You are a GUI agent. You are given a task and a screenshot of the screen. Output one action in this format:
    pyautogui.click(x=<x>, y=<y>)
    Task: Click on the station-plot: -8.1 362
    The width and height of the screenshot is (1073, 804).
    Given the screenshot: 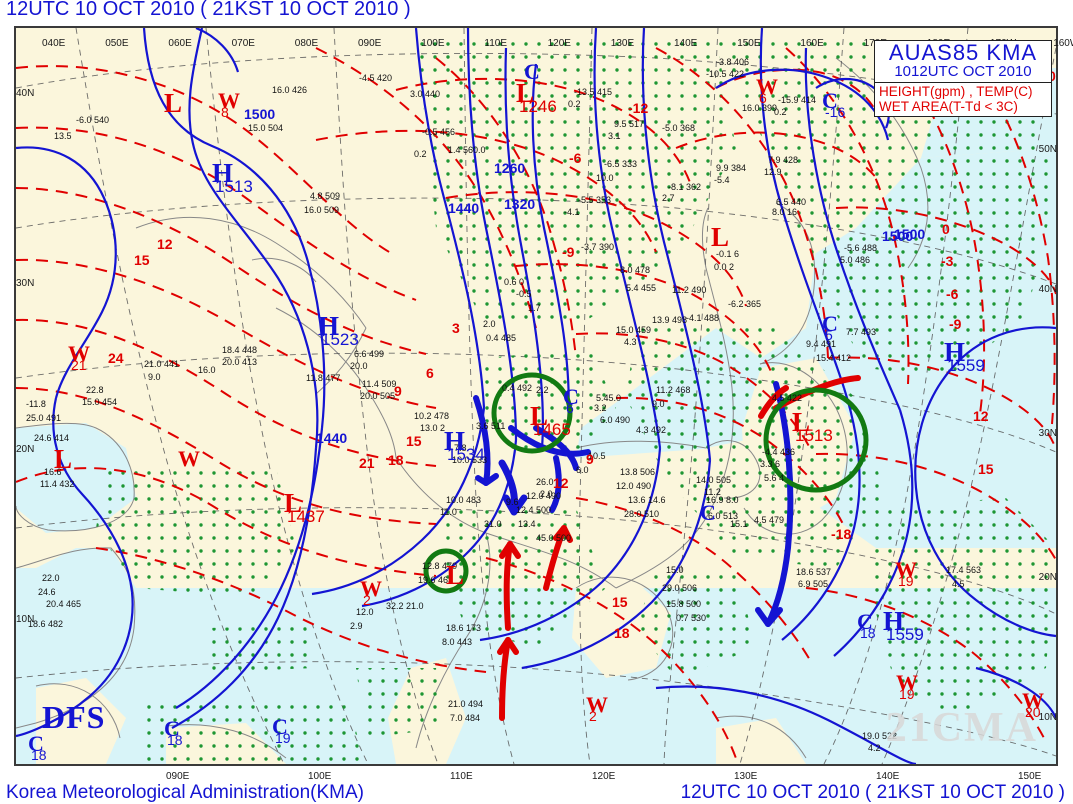 What is the action you would take?
    pyautogui.click(x=685, y=187)
    